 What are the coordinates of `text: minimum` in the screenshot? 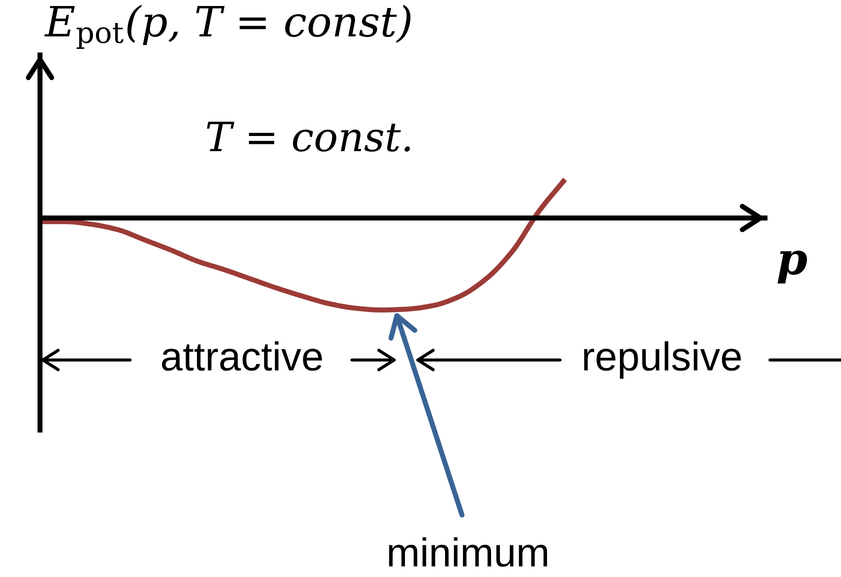 It's located at (468, 552).